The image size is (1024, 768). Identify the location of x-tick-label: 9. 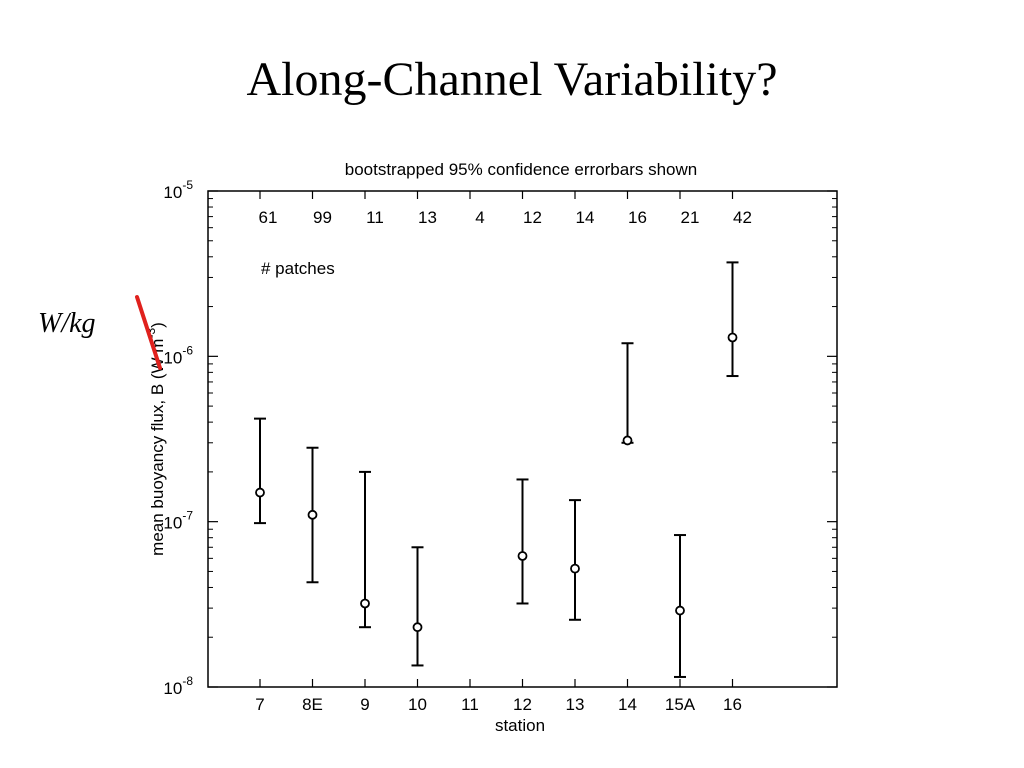
(364, 704).